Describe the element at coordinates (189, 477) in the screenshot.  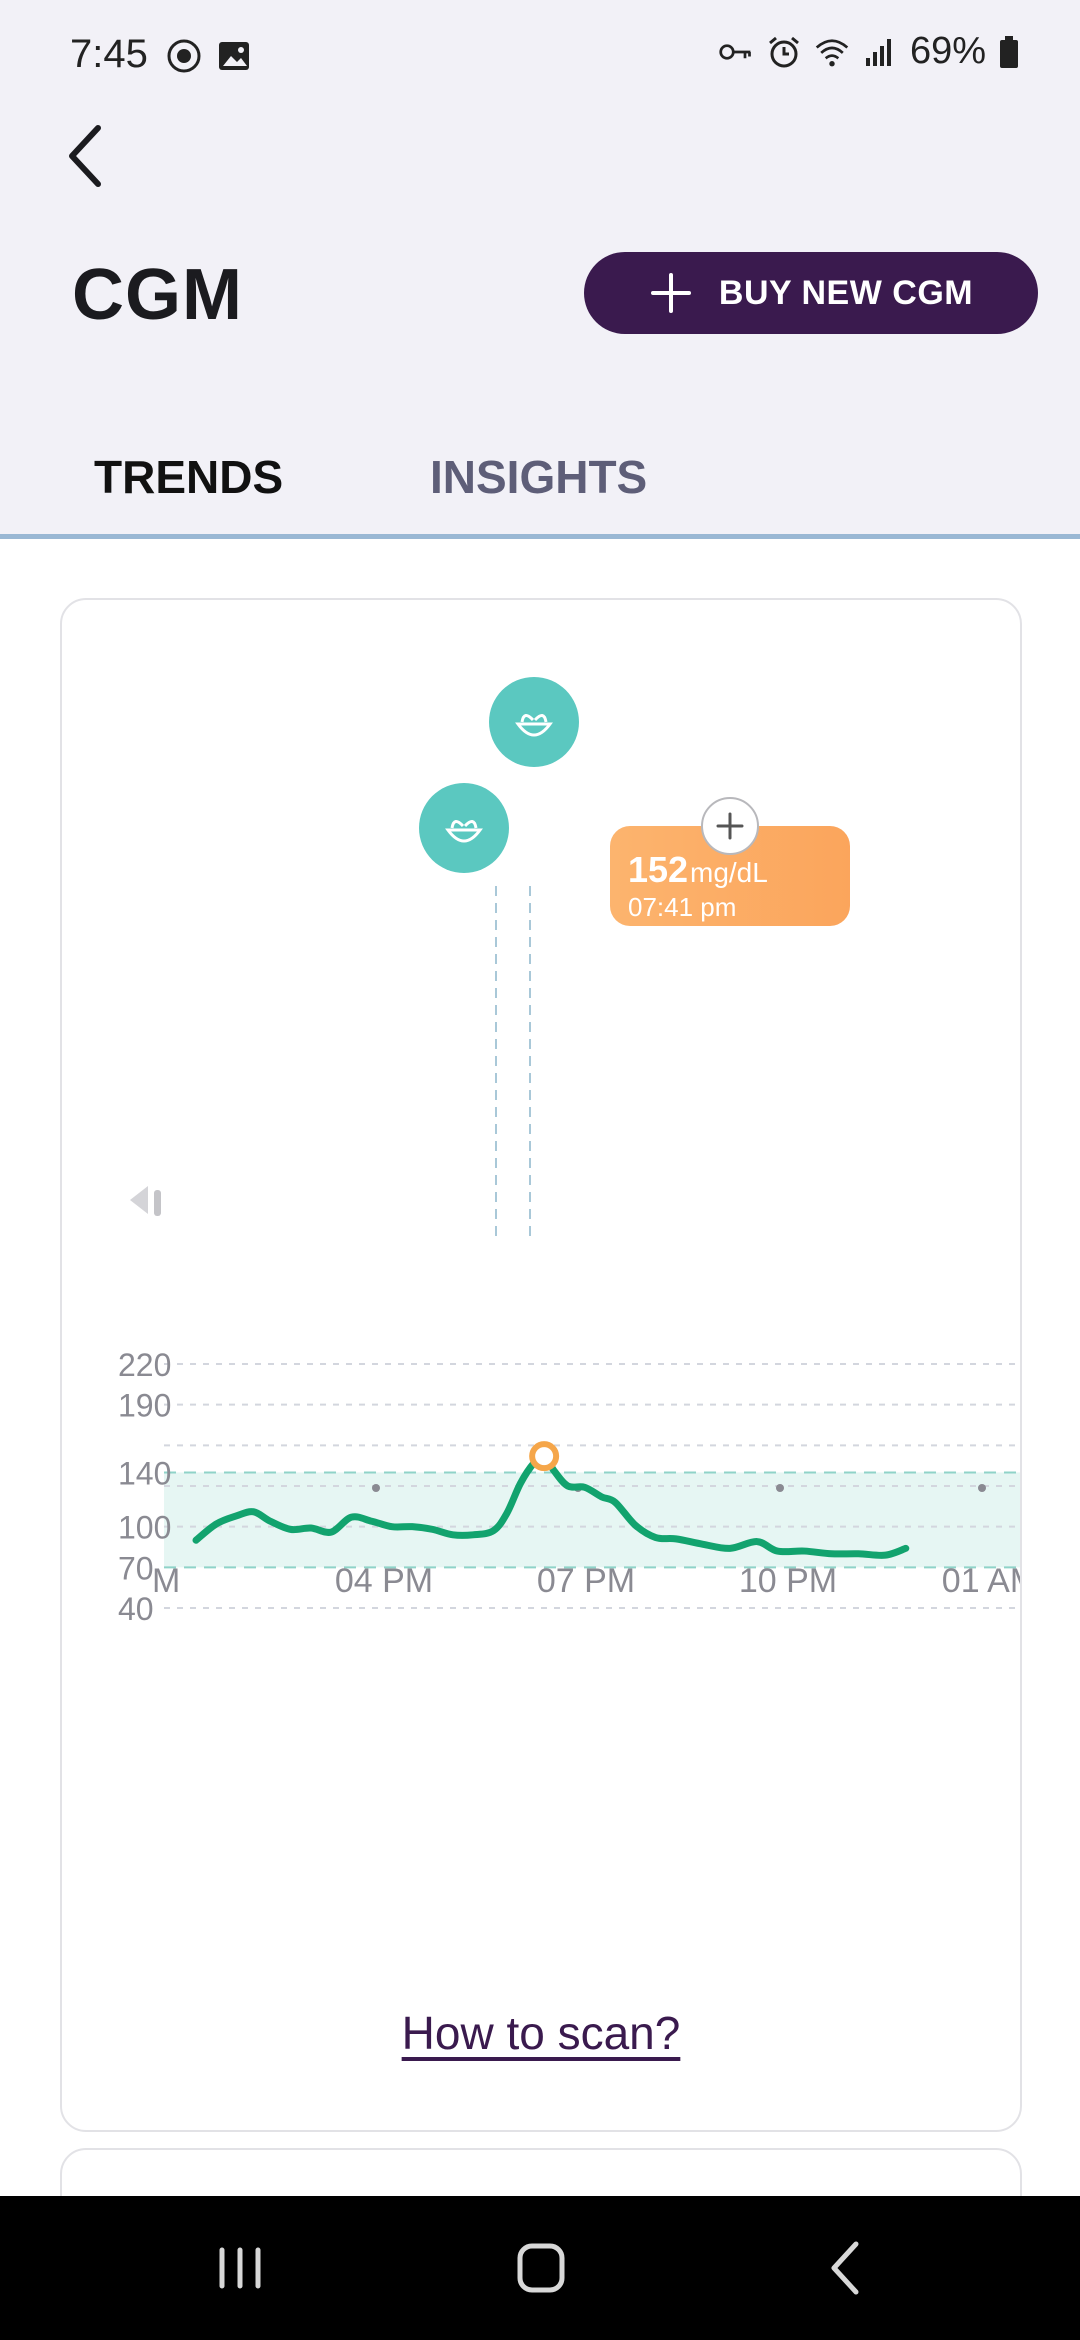
I see `tab-trends: TRENDS` at that location.